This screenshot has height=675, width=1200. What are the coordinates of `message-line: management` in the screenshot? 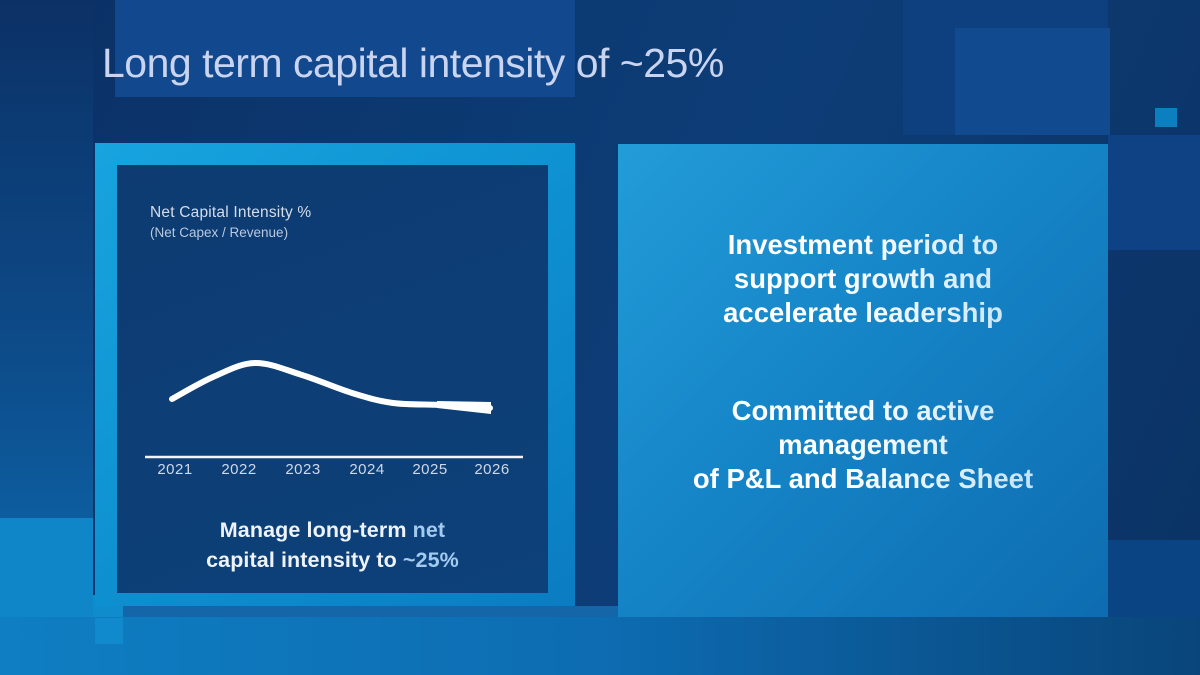 It's located at (863, 445).